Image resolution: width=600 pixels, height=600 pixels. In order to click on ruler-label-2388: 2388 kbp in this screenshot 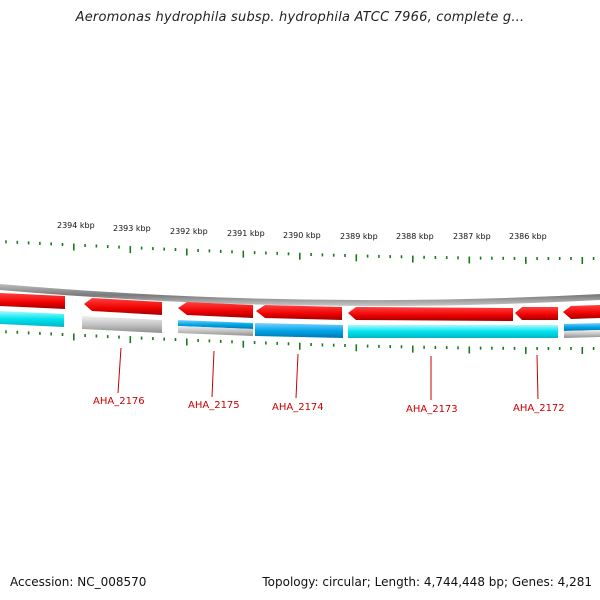, I will do `click(415, 236)`.